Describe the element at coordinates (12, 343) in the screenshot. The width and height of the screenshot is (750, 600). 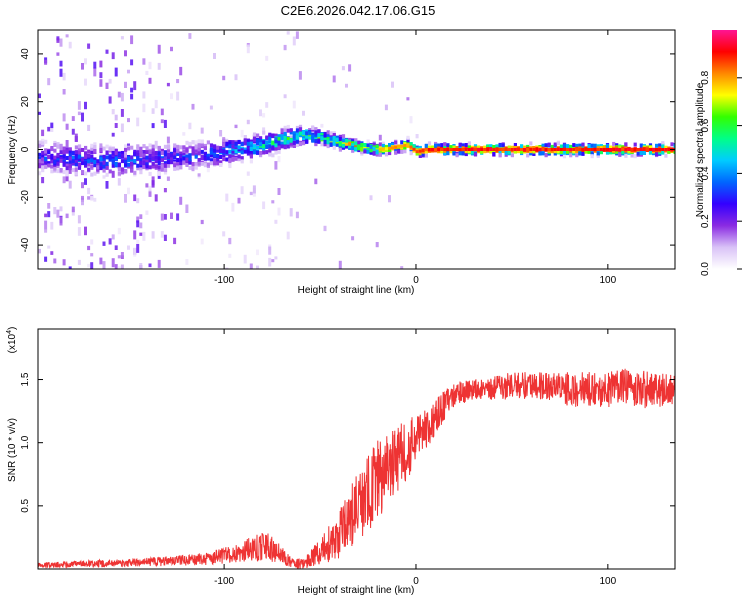
I see `snr-scale-base: (x10` at that location.